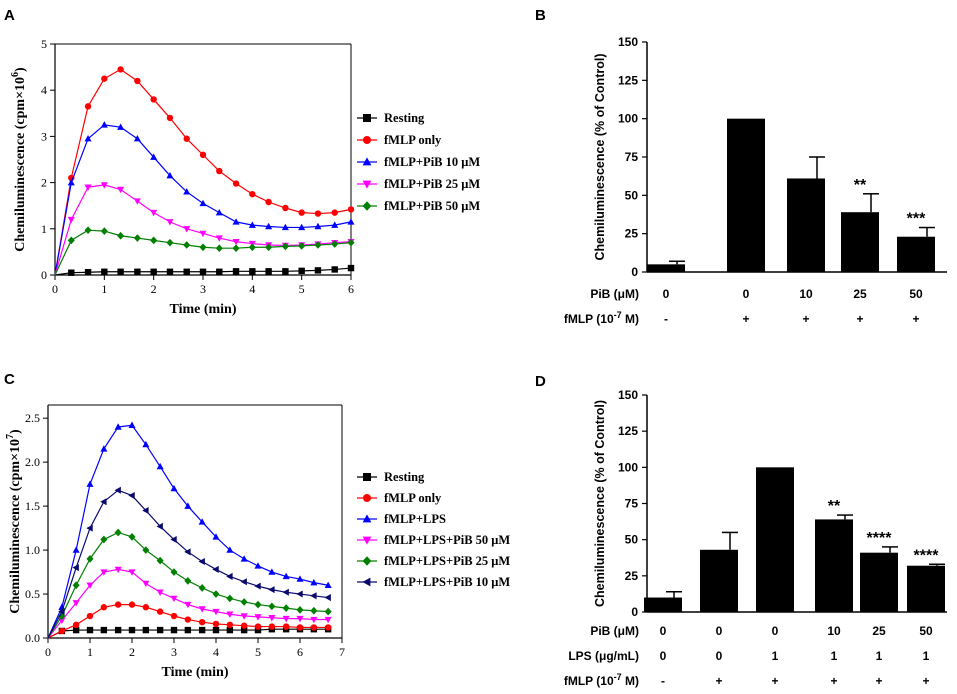  Describe the element at coordinates (834, 631) in the screenshot. I see `condition-cell: 10` at that location.